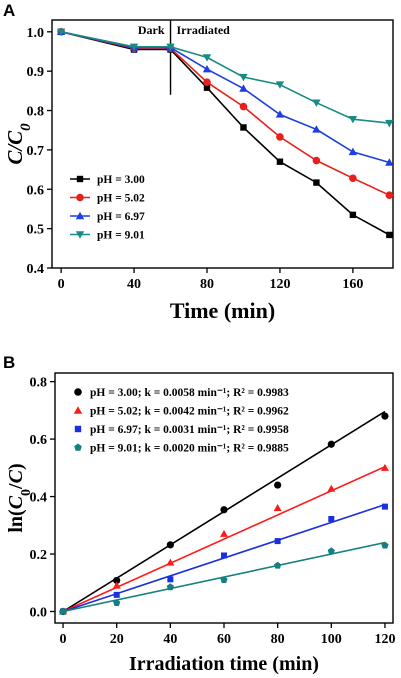  Describe the element at coordinates (39, 383) in the screenshot. I see `y-tick-label-b: 0.8` at that location.